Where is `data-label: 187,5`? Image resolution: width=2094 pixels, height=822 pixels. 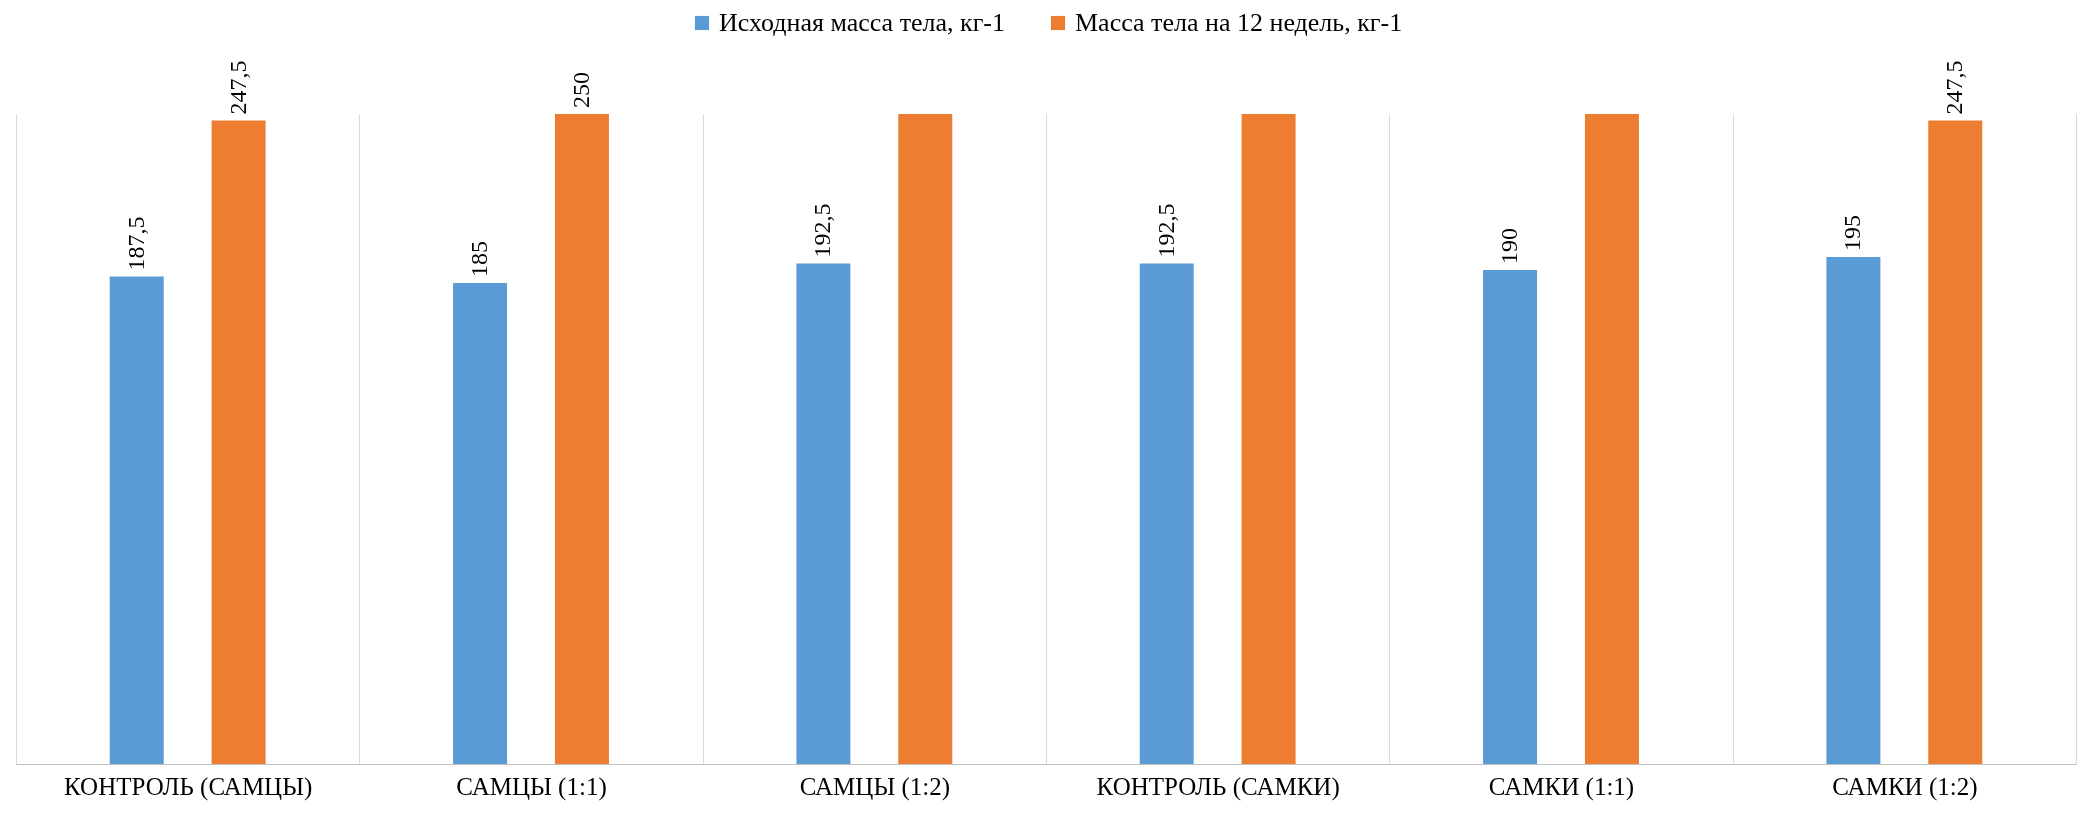 data-label: 187,5 is located at coordinates (135, 243).